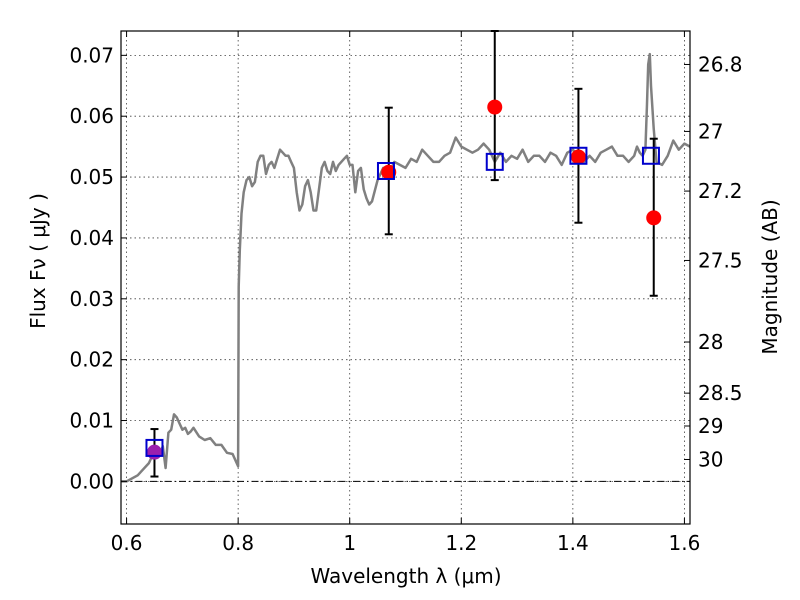  Describe the element at coordinates (91, 360) in the screenshot. I see `y-tick-label: 0.02` at that location.